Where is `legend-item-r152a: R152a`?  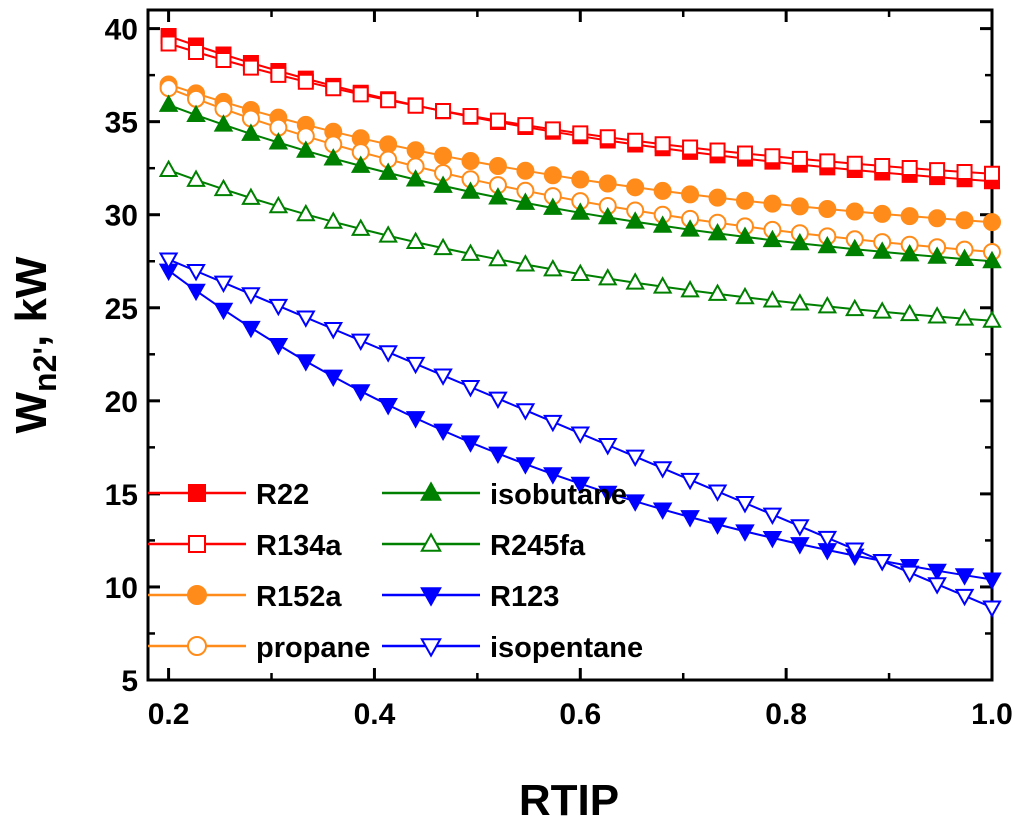 legend-item-r152a: R152a is located at coordinates (245, 597).